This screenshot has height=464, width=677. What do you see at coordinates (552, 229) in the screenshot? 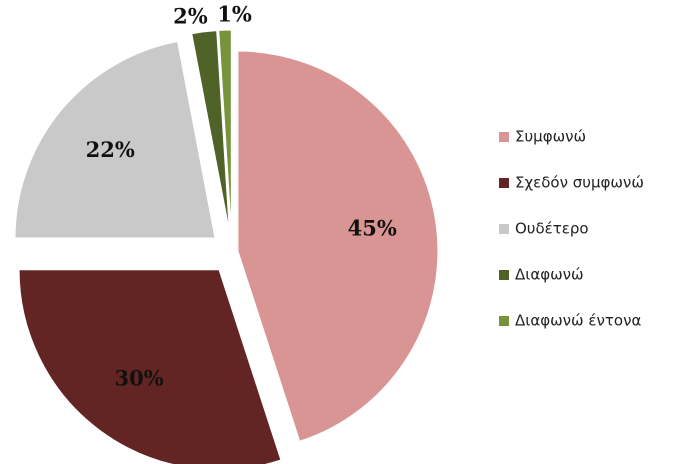
I see `legend-label: Ουδέτερο` at bounding box center [552, 229].